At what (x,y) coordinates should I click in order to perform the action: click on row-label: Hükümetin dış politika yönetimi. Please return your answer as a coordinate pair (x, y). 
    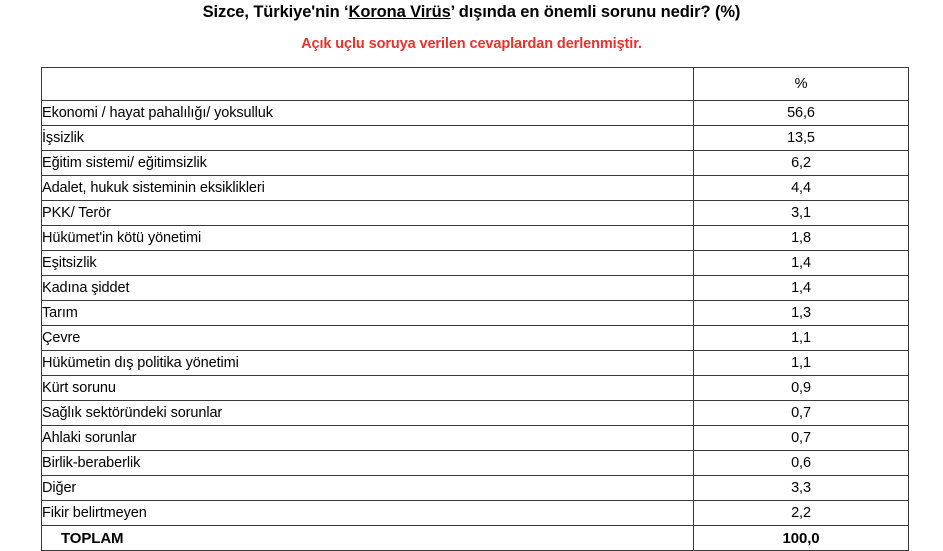
    Looking at the image, I should click on (367, 363).